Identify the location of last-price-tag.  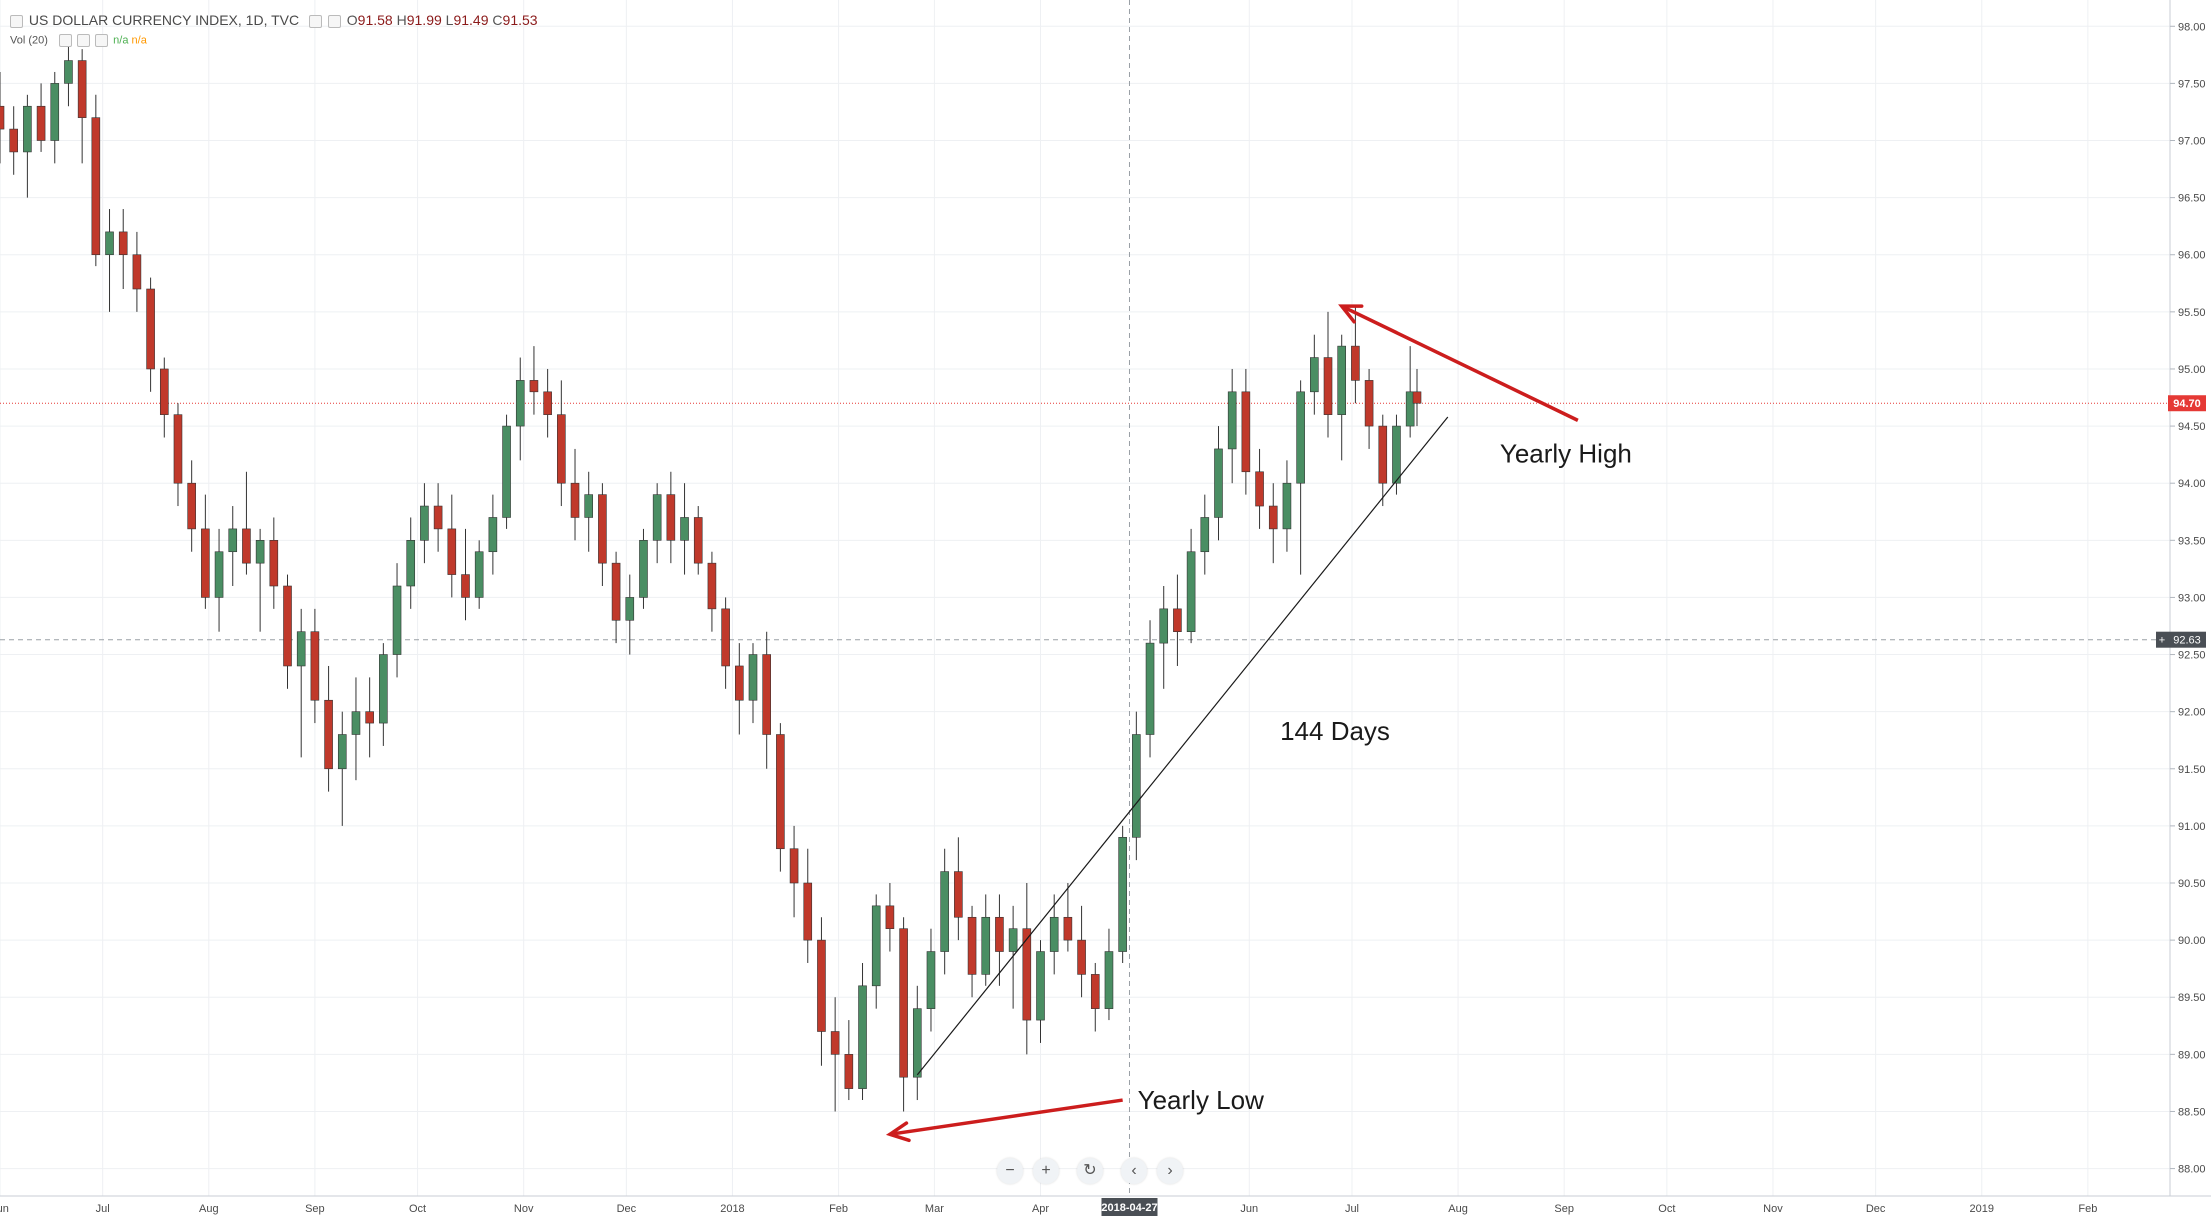
(2187, 403).